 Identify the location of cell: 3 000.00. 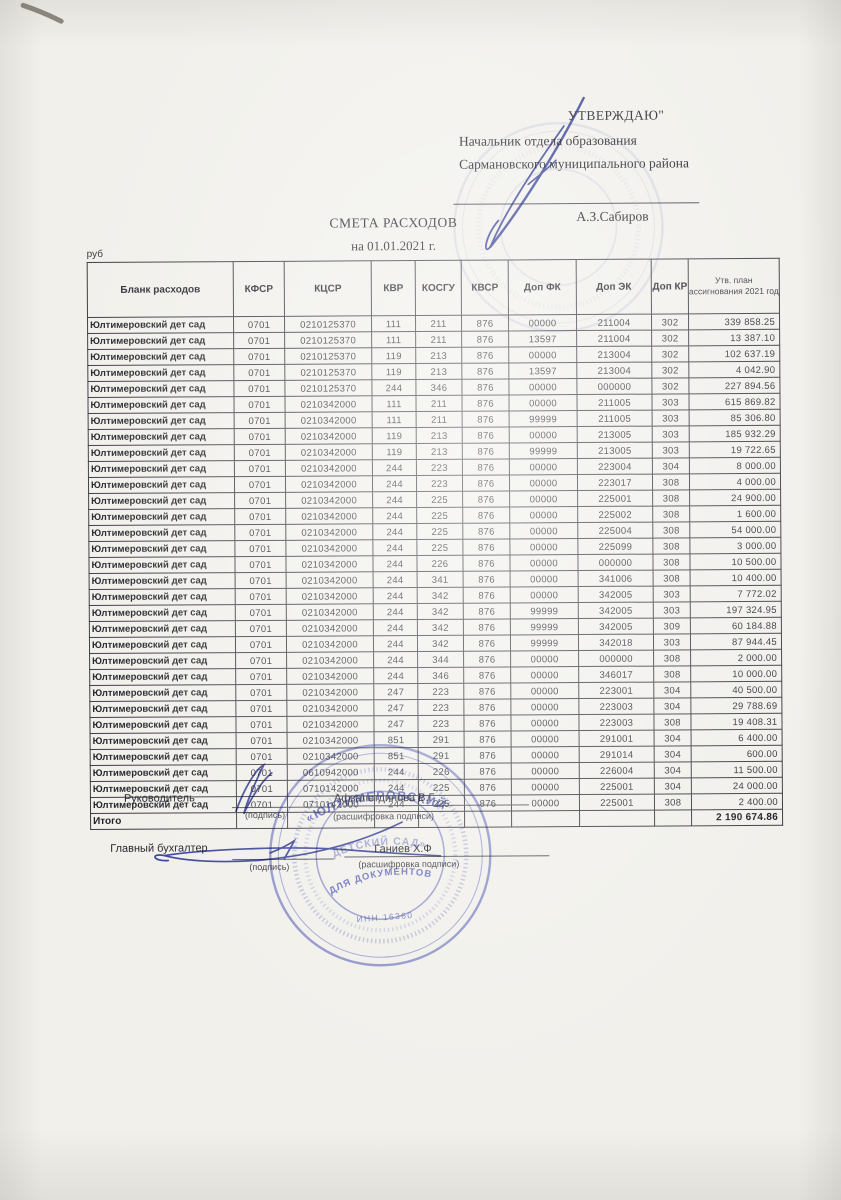
(735, 545).